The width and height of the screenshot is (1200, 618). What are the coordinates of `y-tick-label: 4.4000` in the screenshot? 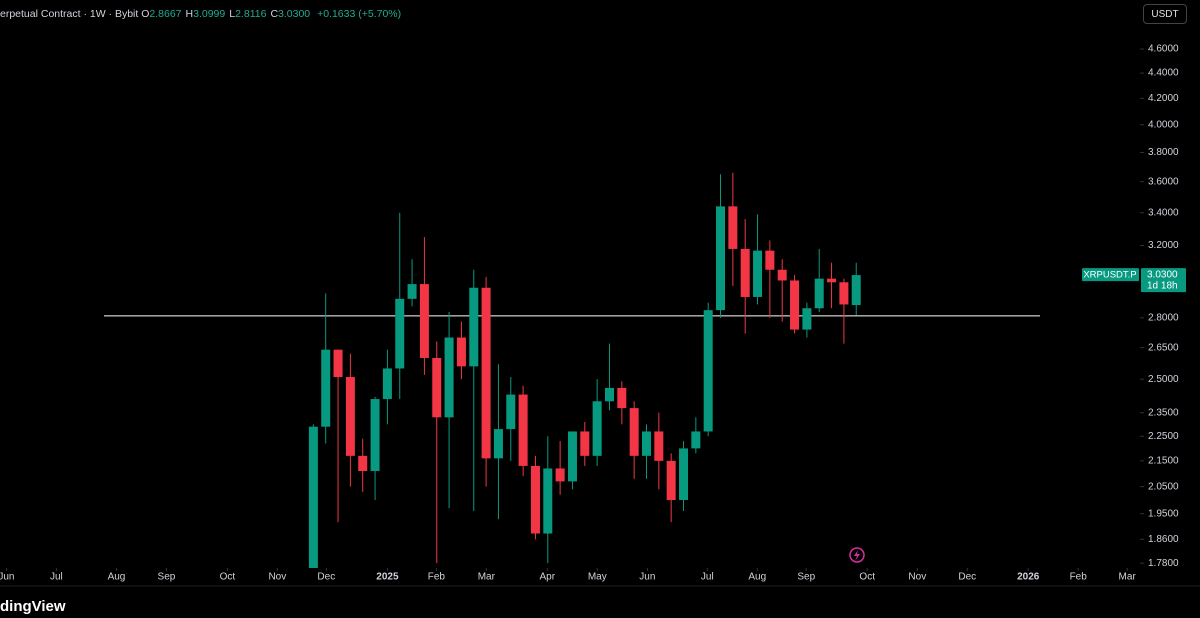 It's located at (1163, 73).